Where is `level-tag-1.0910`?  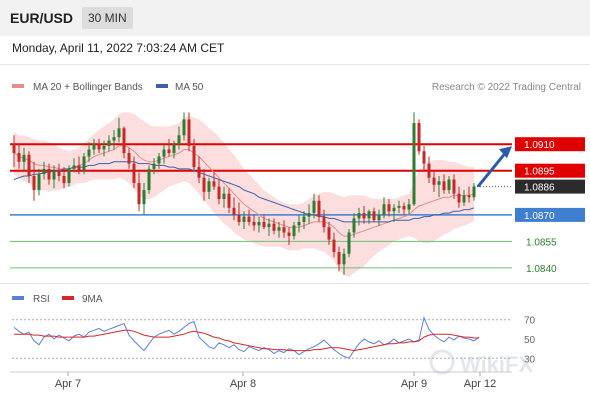 level-tag-1.0910 is located at coordinates (550, 144).